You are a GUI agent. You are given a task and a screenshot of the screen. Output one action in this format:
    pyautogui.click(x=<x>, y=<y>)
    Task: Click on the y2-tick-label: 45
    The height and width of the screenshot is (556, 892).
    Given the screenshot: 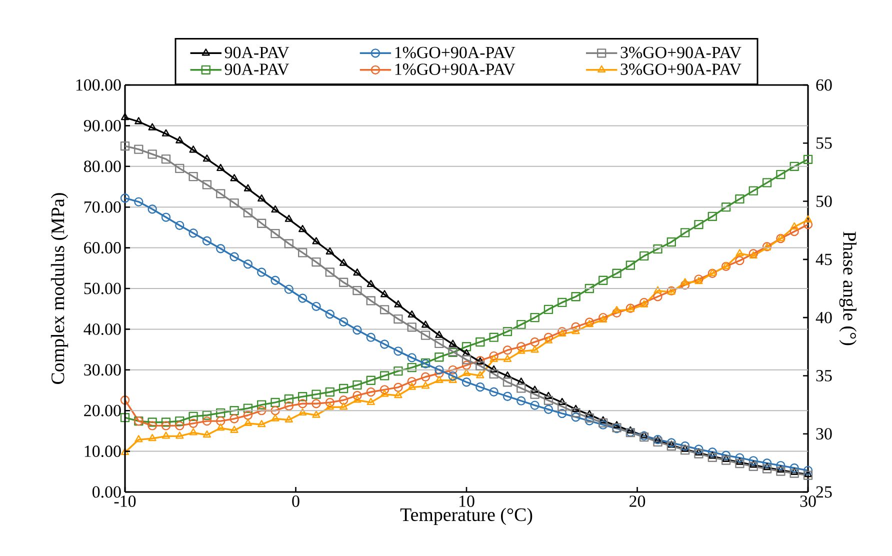 What is the action you would take?
    pyautogui.click(x=824, y=260)
    